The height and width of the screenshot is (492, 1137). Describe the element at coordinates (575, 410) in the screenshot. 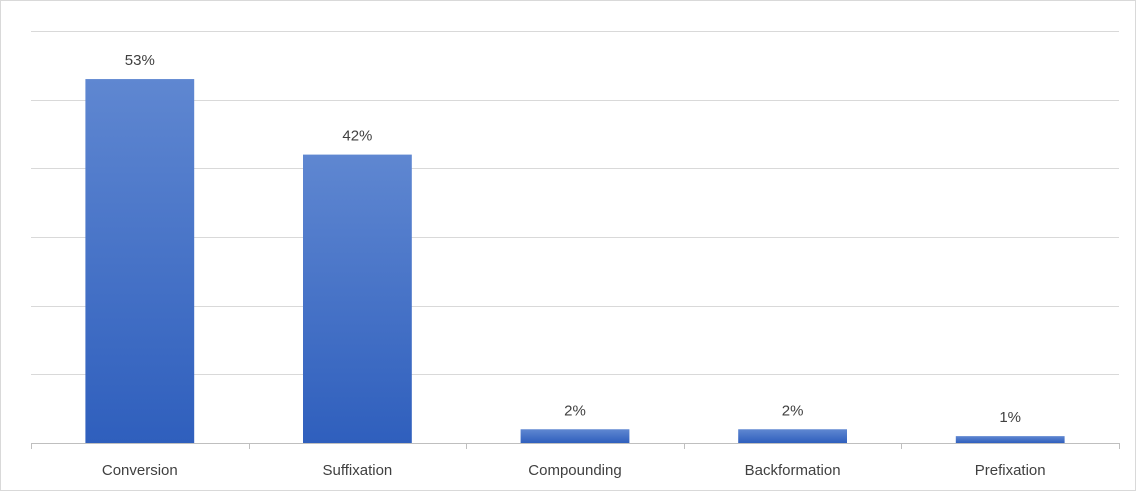

I see `data-label-compounding: 2%` at that location.